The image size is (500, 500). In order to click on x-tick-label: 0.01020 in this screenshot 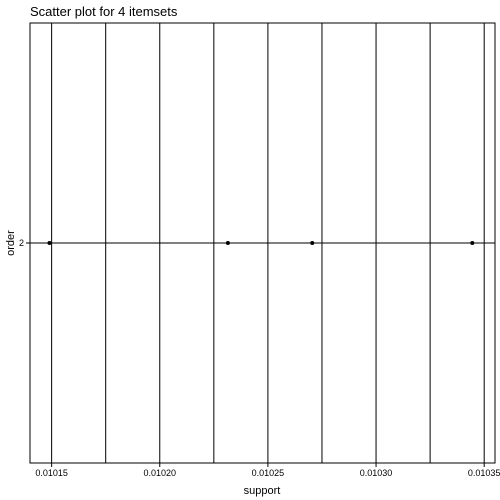, I will do `click(159, 473)`.